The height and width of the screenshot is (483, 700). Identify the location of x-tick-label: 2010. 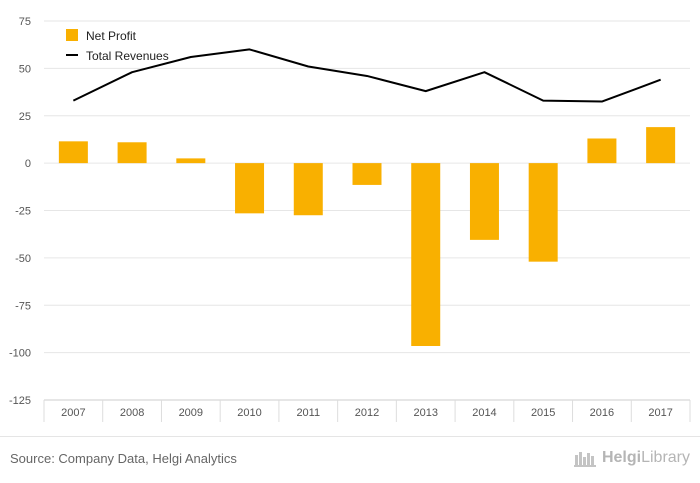
(249, 413).